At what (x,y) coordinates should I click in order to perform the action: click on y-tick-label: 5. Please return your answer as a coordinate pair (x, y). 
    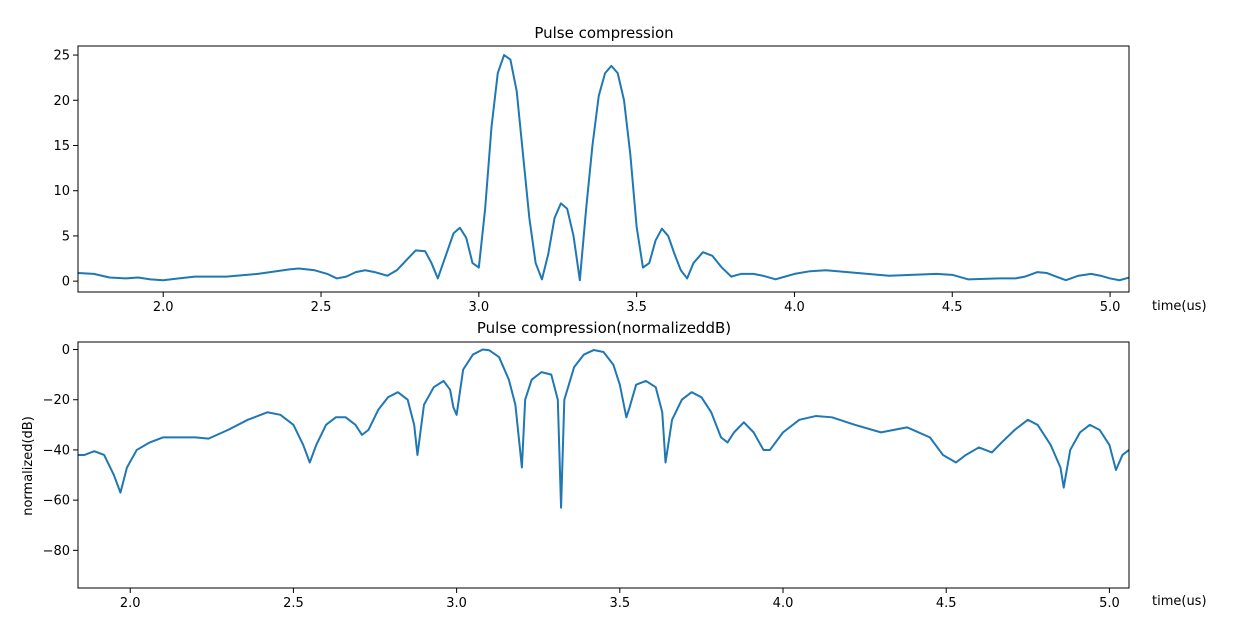
    Looking at the image, I should click on (66, 236).